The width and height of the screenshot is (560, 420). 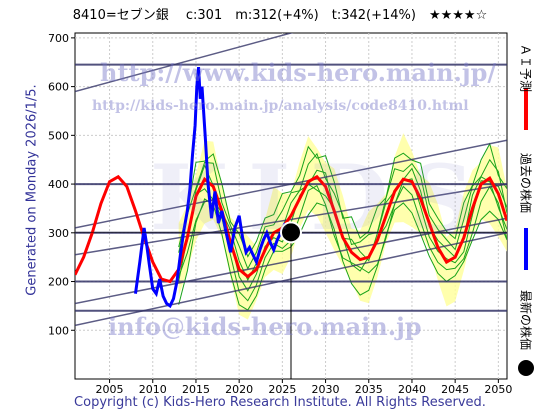 I want to click on legend-past: 過去の株価, so click(x=526, y=183).